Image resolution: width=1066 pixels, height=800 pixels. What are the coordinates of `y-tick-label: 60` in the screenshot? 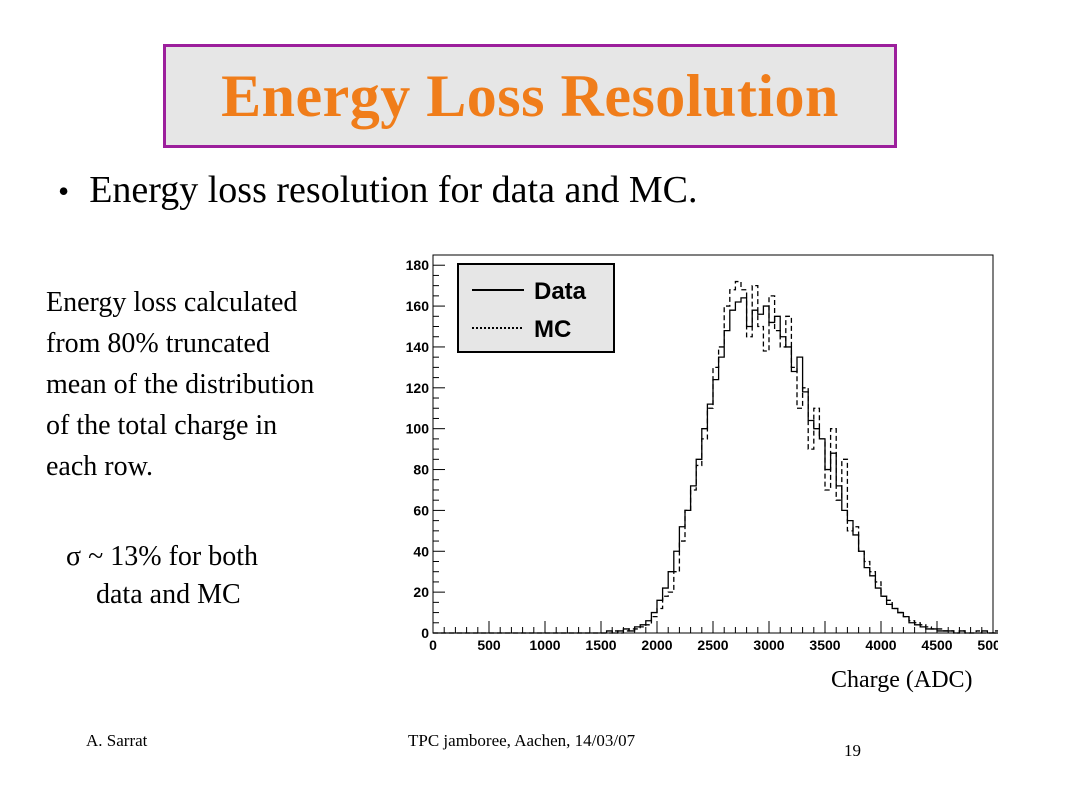 It's located at (421, 510).